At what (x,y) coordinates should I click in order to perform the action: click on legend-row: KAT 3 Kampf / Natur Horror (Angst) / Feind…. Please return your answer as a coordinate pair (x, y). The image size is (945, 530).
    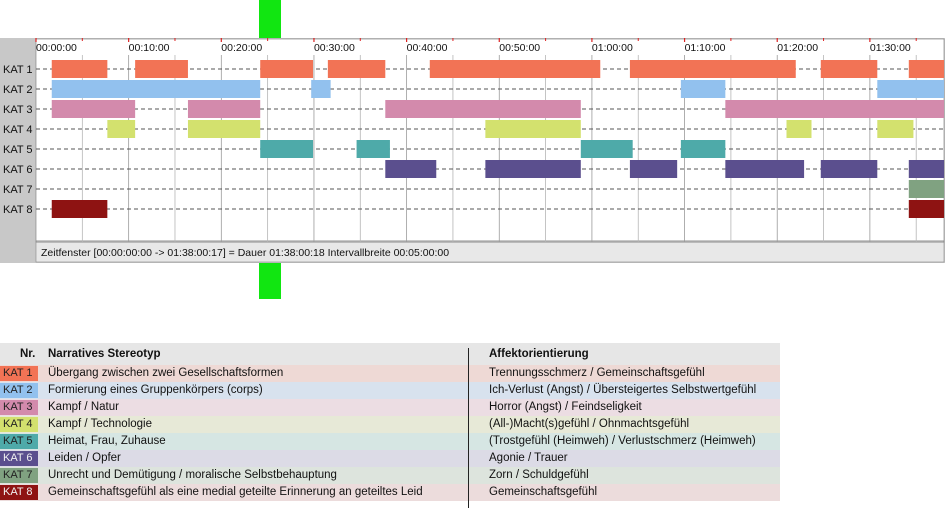
    Looking at the image, I should click on (390, 407).